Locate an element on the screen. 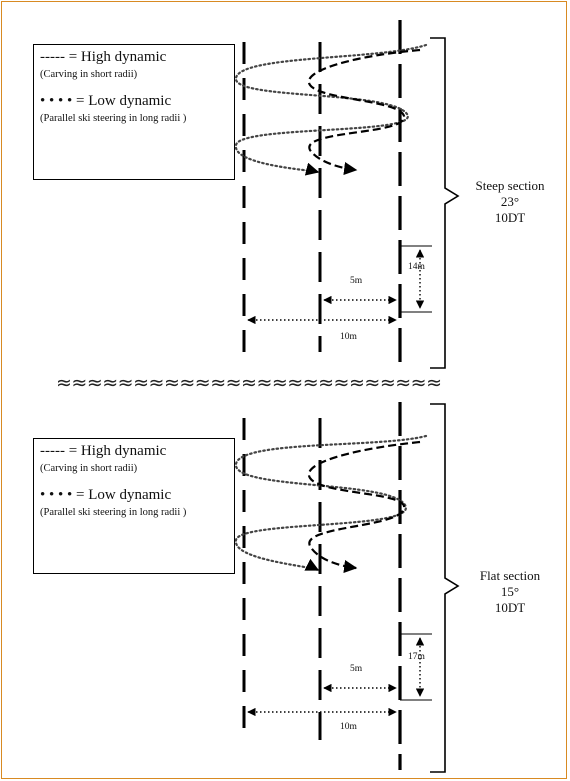 The width and height of the screenshot is (570, 781). steep-high-dynamic-path is located at coordinates (364, 112).